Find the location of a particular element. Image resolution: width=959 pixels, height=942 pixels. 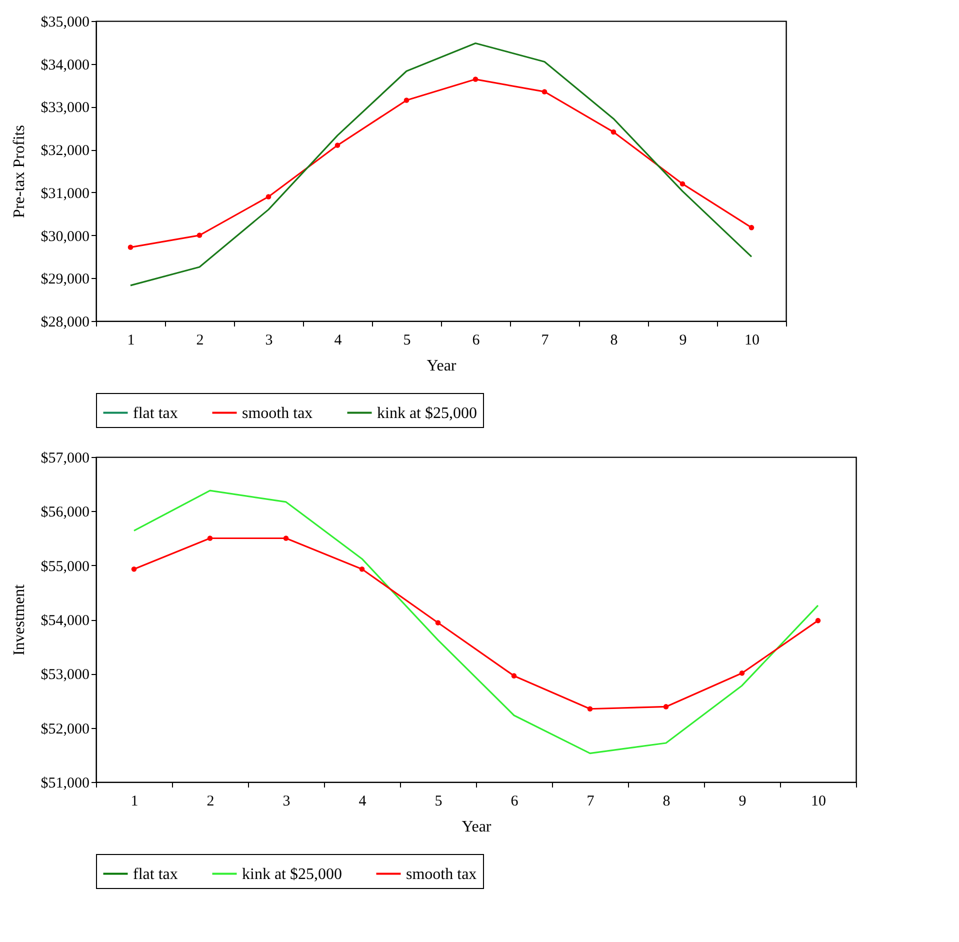

y-tick-label: $54,000 is located at coordinates (65, 621).